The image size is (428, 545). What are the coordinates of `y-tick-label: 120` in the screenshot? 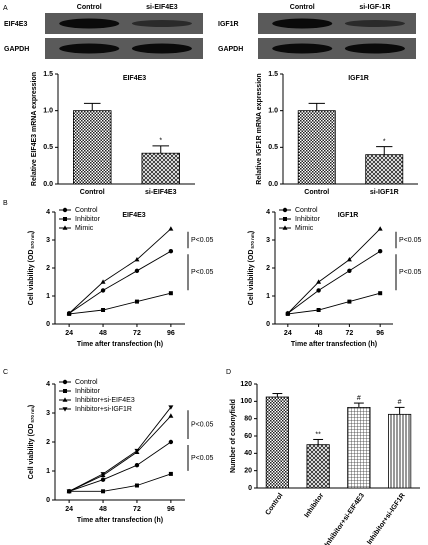 It's located at (246, 384).